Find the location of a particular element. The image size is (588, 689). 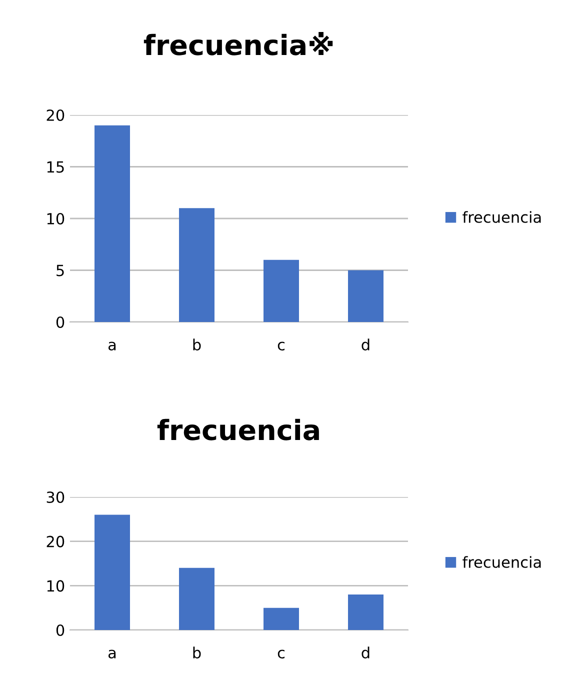

chart-title: frecuencia is located at coordinates (238, 429).